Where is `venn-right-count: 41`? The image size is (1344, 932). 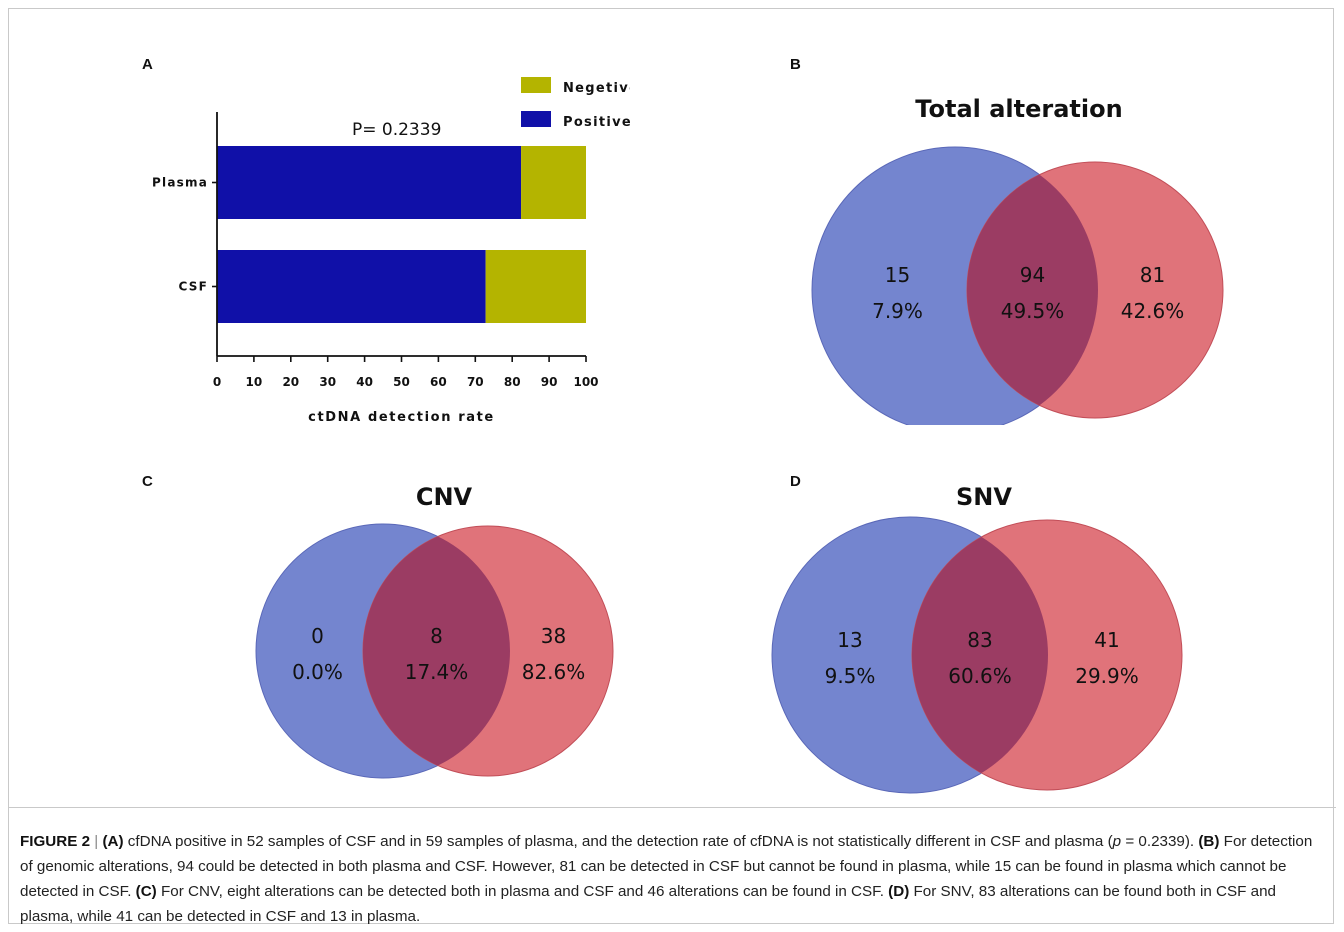
venn-right-count: 41 is located at coordinates (1106, 640).